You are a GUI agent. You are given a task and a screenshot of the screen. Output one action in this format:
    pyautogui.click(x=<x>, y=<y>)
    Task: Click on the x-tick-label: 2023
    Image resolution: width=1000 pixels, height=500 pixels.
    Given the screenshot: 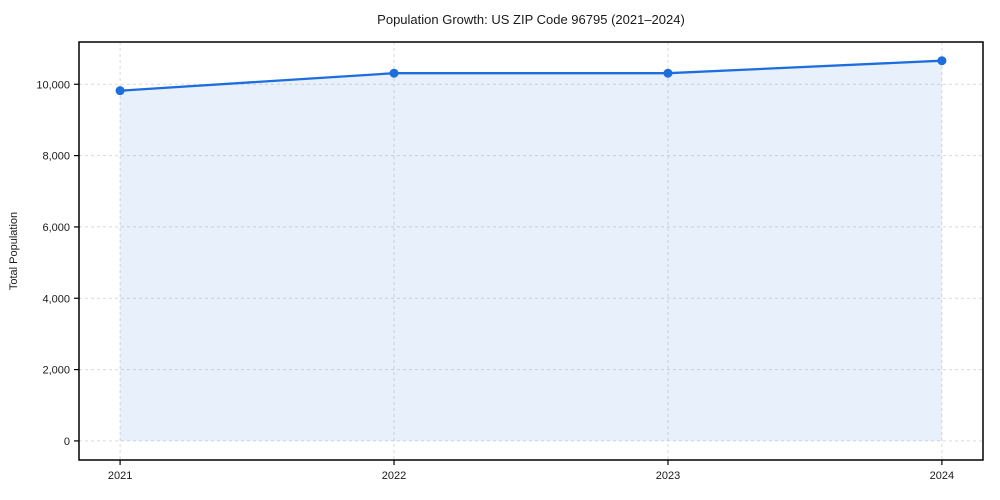 What is the action you would take?
    pyautogui.click(x=668, y=476)
    